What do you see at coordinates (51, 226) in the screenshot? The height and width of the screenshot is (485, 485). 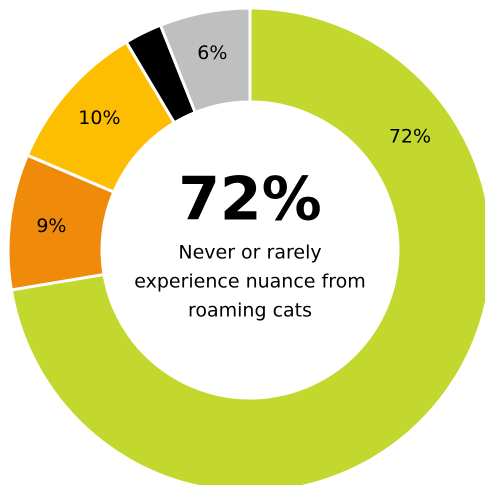 I see `slice-label-1: 9%` at bounding box center [51, 226].